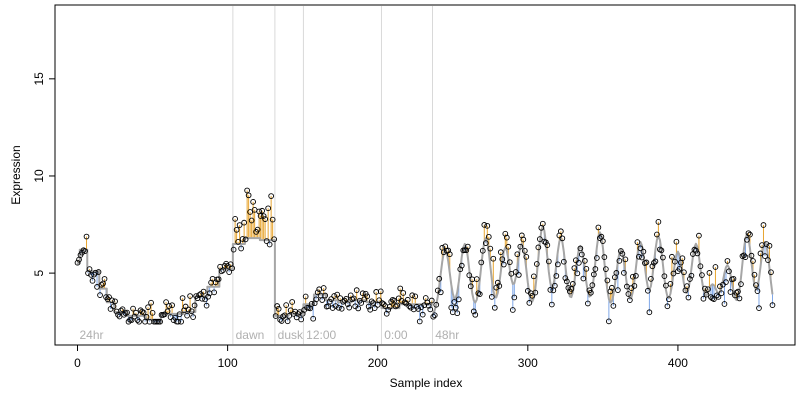  Describe the element at coordinates (228, 363) in the screenshot. I see `x-tick-label: 100` at that location.